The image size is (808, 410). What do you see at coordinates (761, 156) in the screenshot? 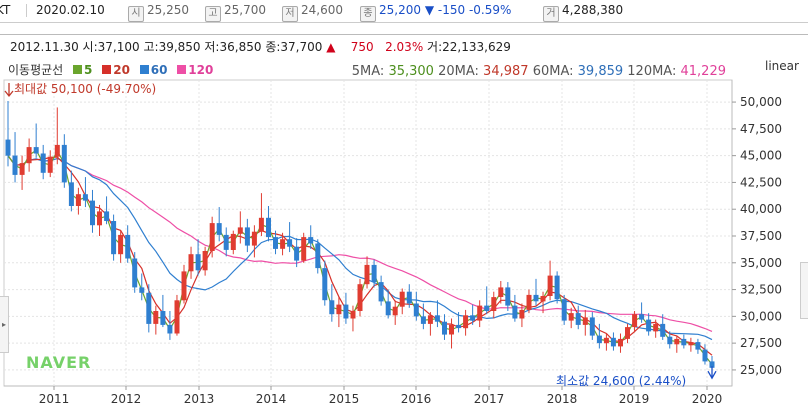
I see `y-tick-label: 45,000` at bounding box center [761, 156].